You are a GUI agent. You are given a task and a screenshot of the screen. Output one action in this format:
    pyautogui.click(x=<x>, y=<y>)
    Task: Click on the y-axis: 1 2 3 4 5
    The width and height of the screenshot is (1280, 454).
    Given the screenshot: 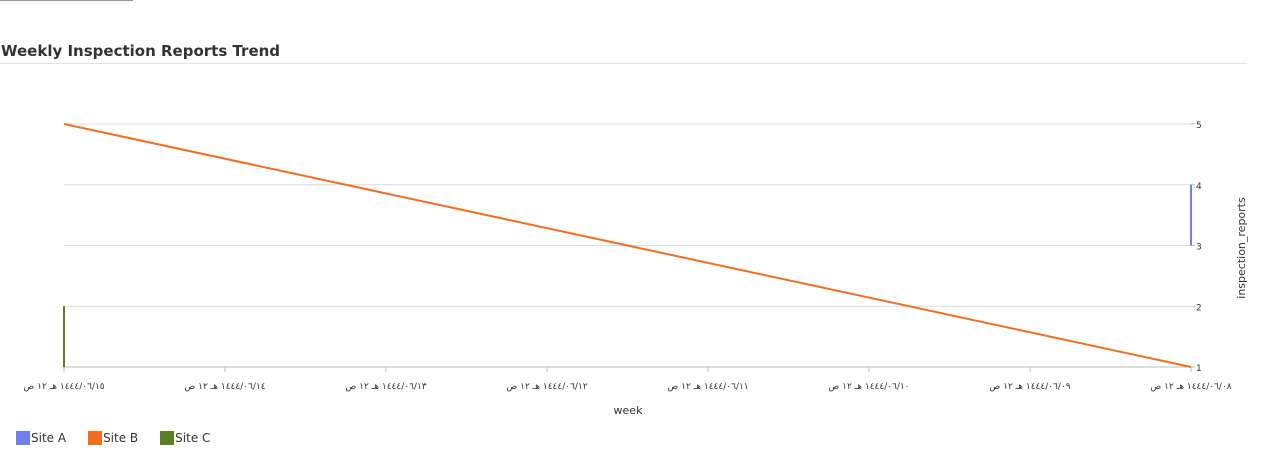 What is the action you would take?
    pyautogui.click(x=1196, y=247)
    